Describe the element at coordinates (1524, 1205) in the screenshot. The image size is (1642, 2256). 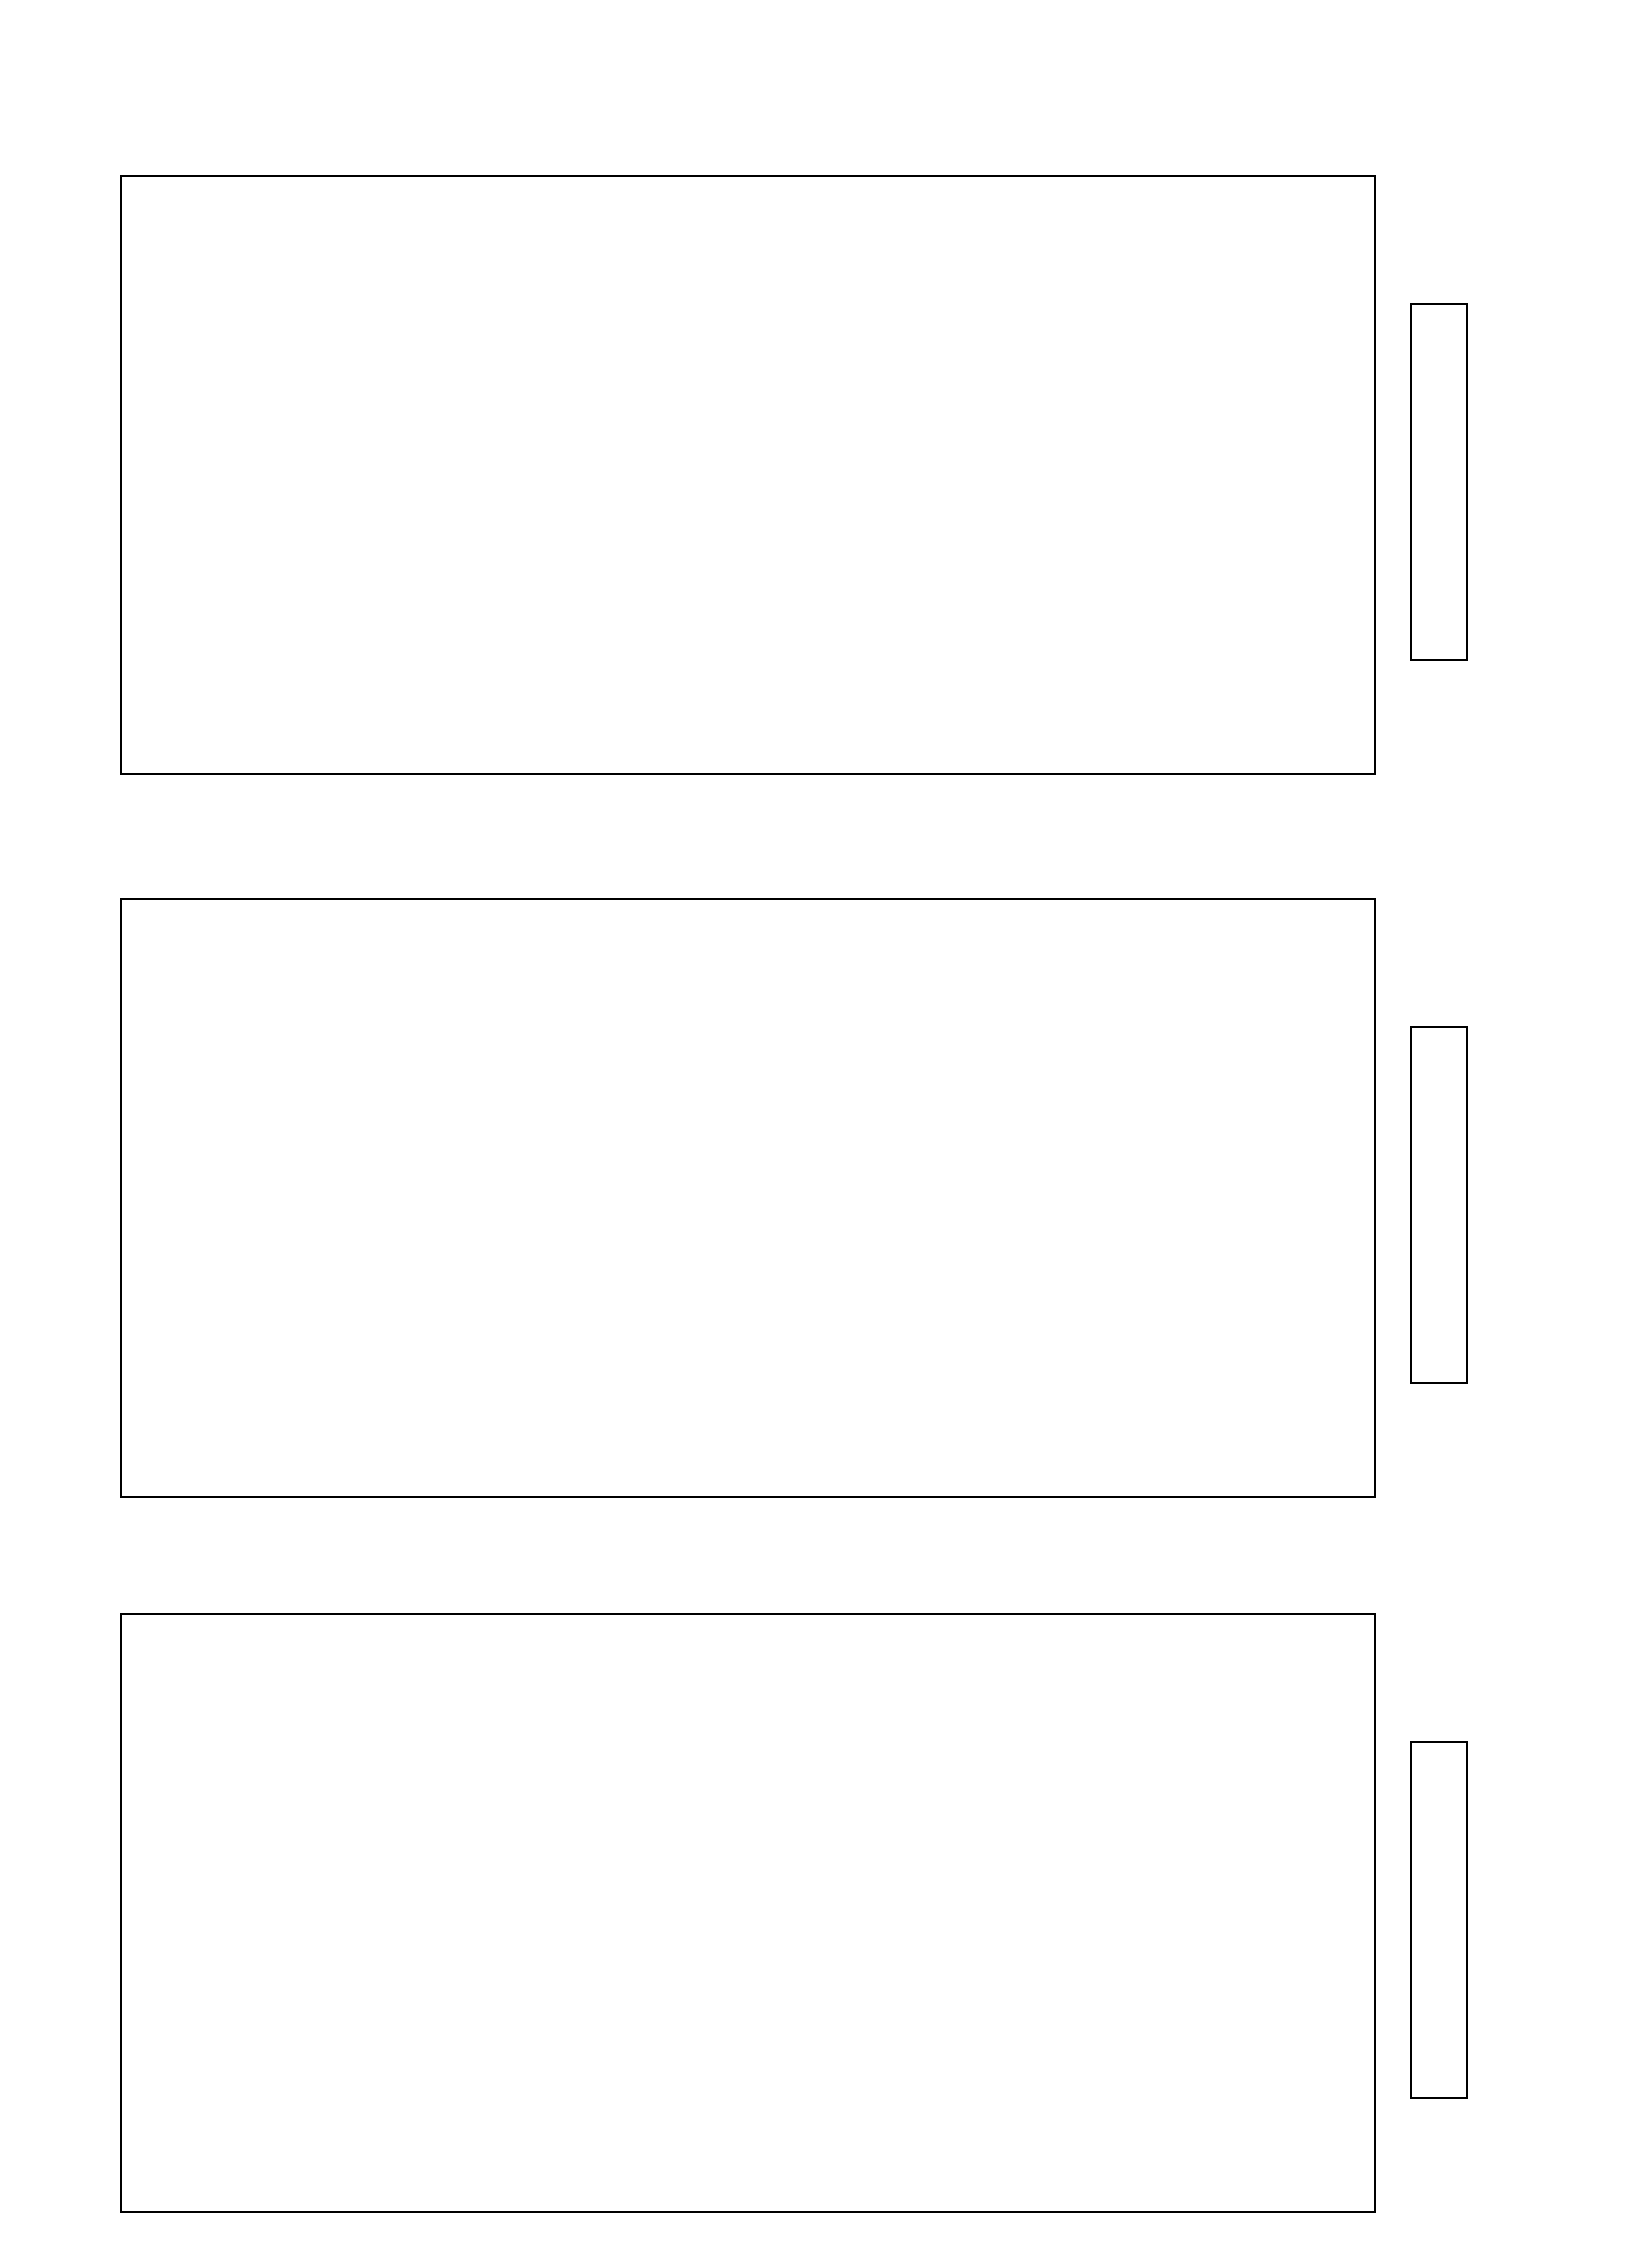
I see `colorbar-ticks-argo` at that location.